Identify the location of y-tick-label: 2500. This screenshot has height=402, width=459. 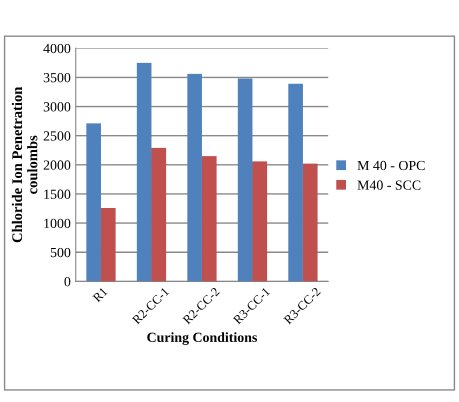
(57, 136).